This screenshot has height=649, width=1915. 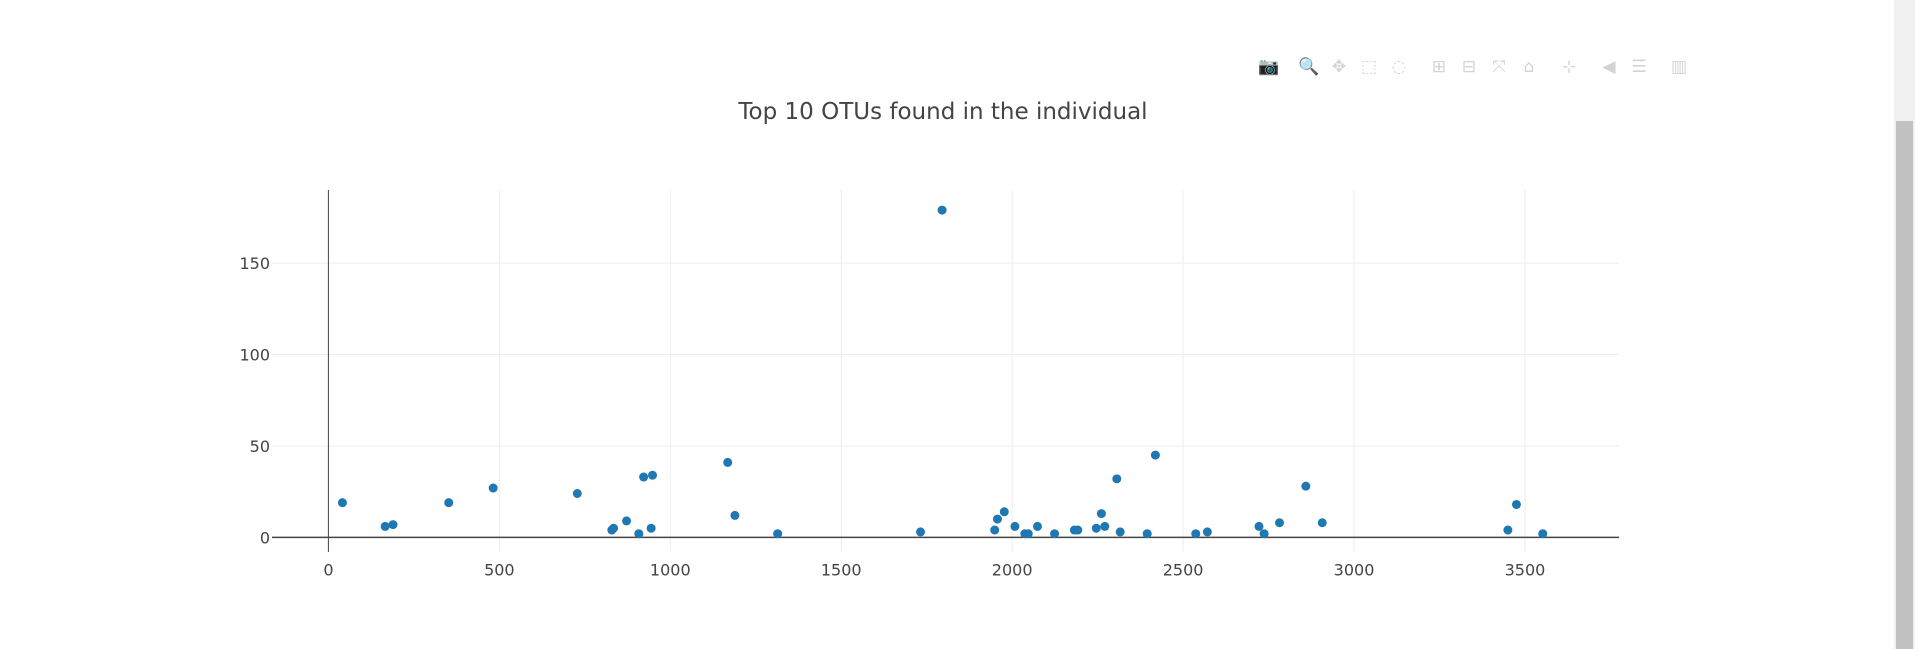 What do you see at coordinates (1339, 67) in the screenshot?
I see `pan-icon: ✥` at bounding box center [1339, 67].